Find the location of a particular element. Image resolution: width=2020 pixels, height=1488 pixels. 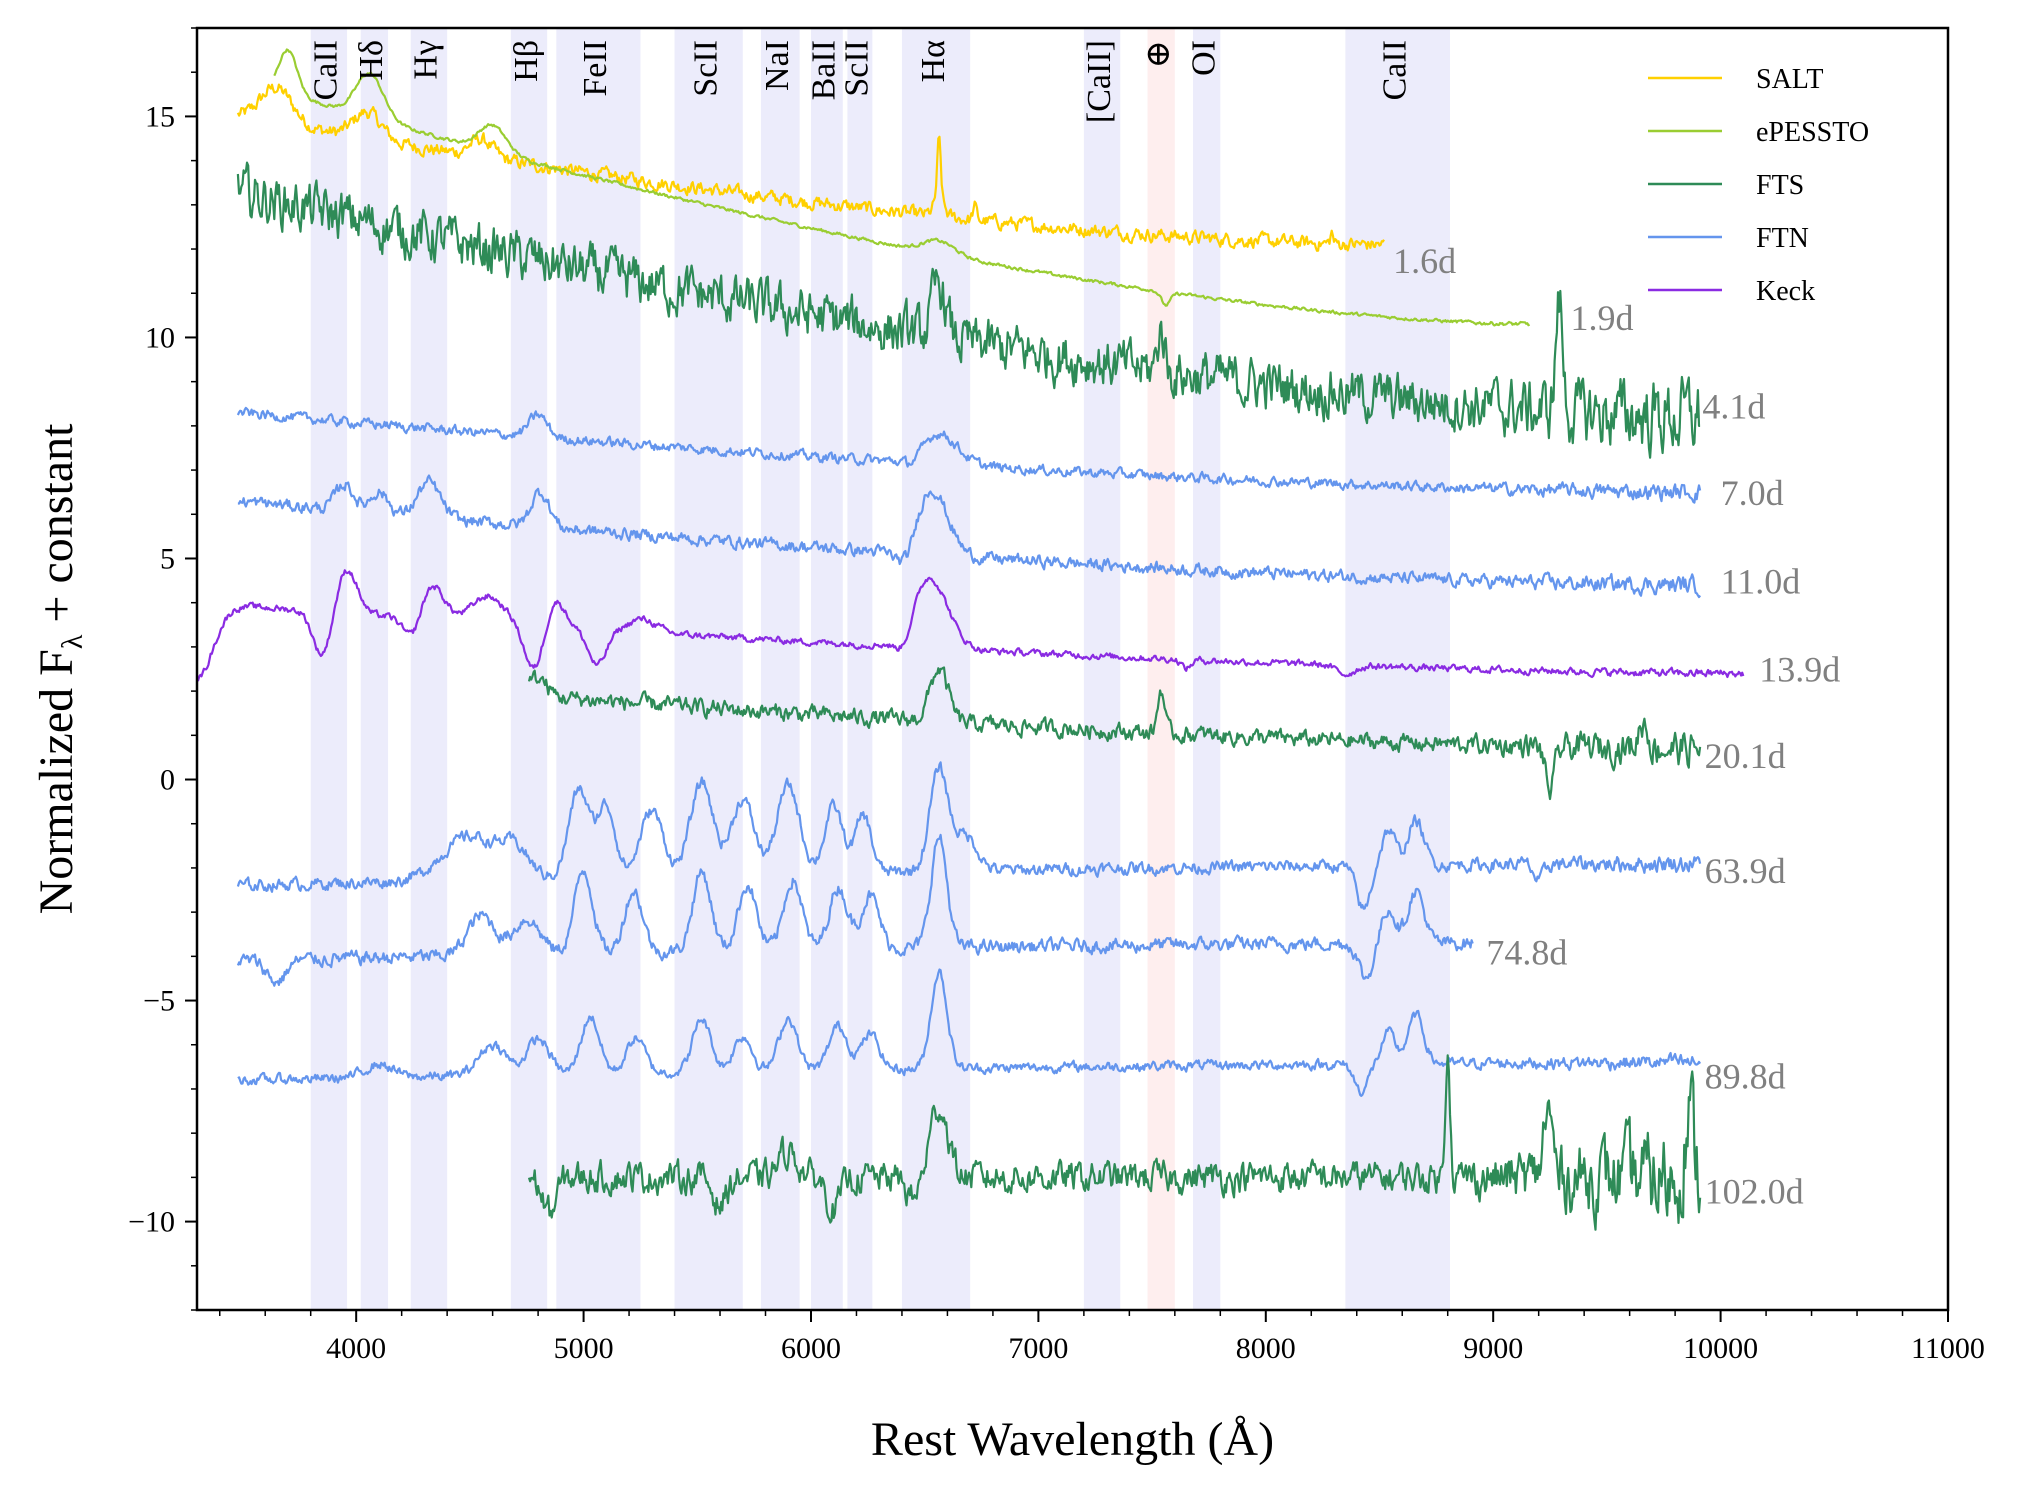

x-tick-label-0: 4000 is located at coordinates (356, 1348).